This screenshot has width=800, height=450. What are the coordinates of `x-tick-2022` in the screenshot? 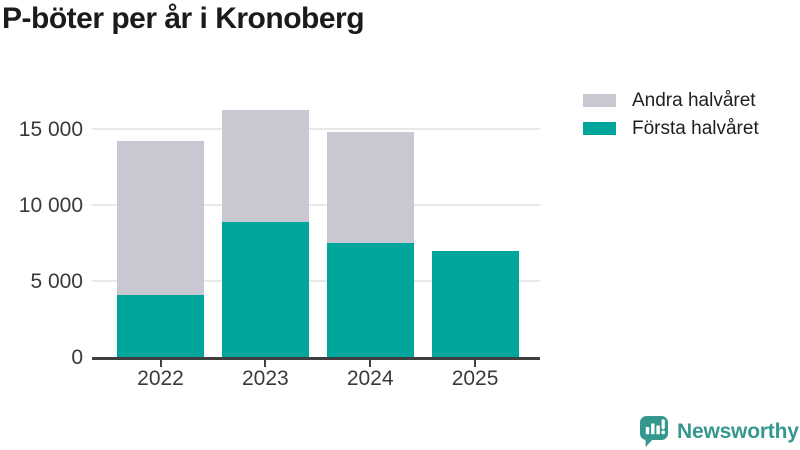 It's located at (160, 363).